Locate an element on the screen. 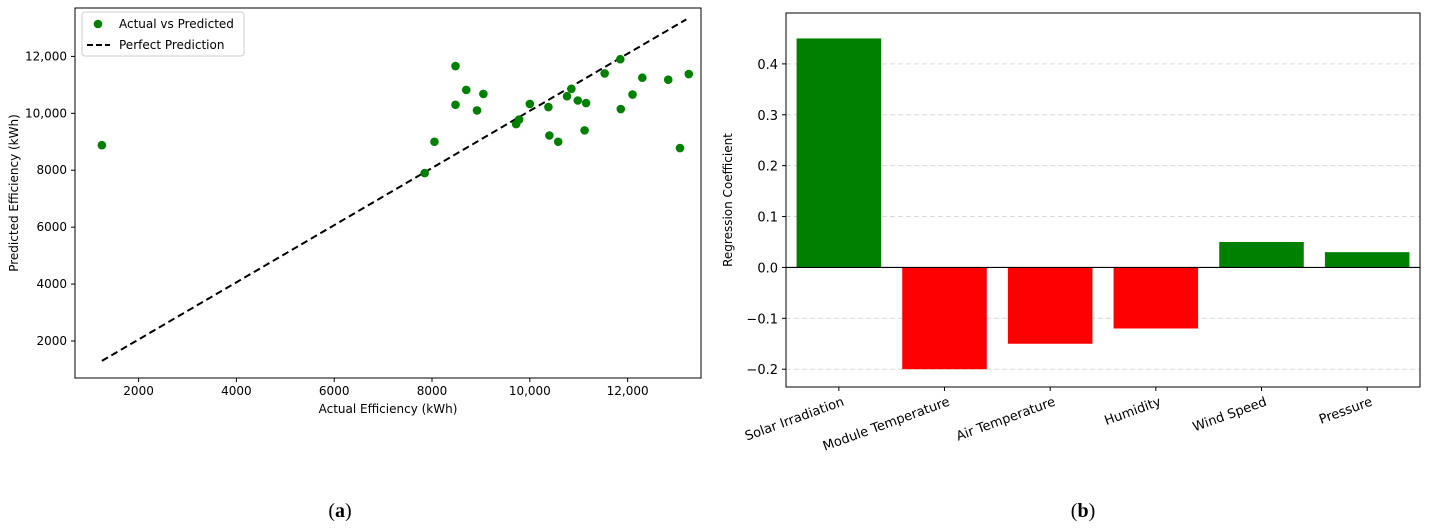 This screenshot has width=1429, height=529. x-axis-ticks: 2000 4000 6000 8000 10,000 12,000 is located at coordinates (386, 388).